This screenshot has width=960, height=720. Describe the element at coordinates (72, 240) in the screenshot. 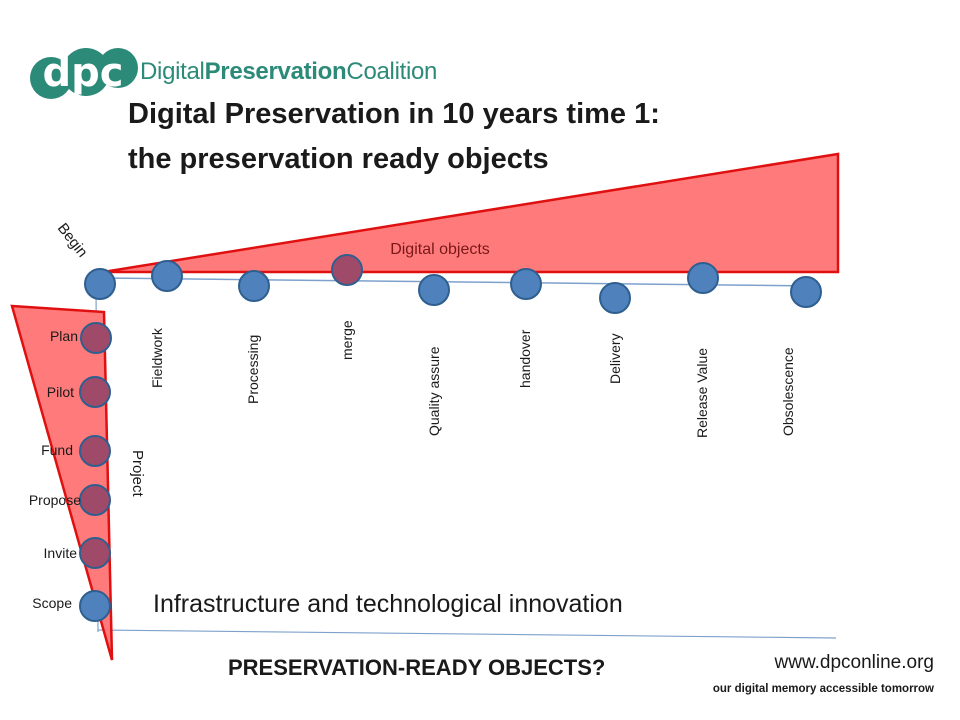

I see `begin-label: Begin` at that location.